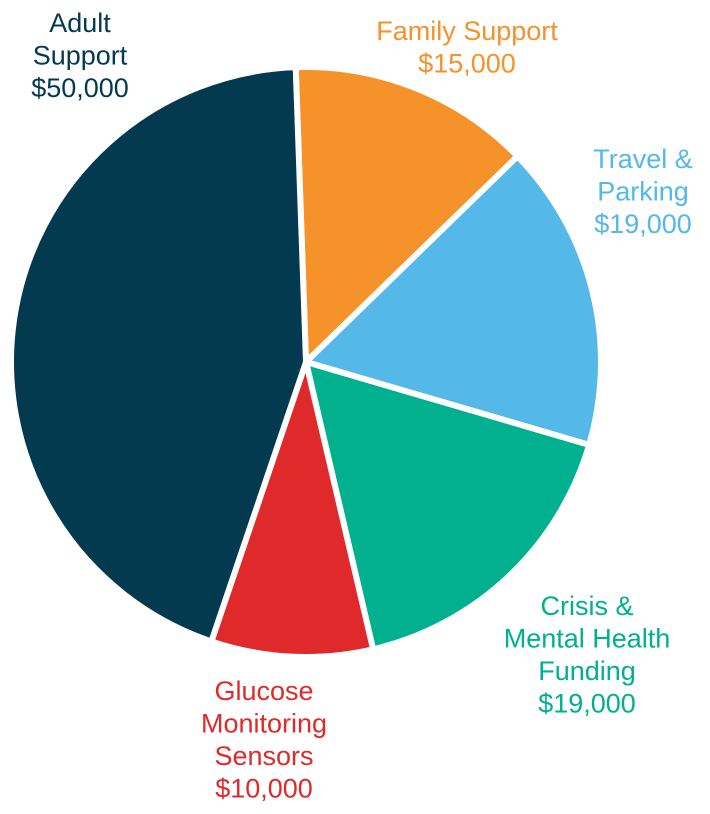  What do you see at coordinates (587, 639) in the screenshot?
I see `slice-label: Mental Health` at bounding box center [587, 639].